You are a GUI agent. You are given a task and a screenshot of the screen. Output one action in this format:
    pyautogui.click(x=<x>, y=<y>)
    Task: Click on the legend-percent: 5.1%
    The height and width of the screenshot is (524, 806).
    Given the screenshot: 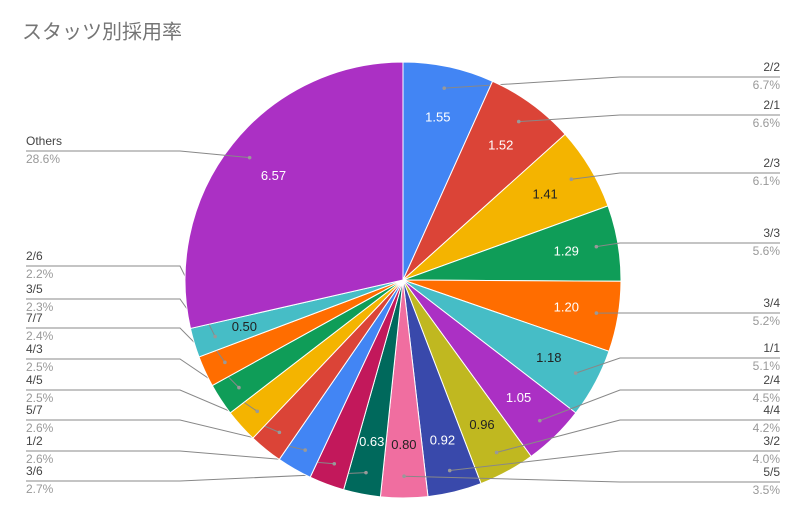 What is the action you would take?
    pyautogui.click(x=767, y=366)
    